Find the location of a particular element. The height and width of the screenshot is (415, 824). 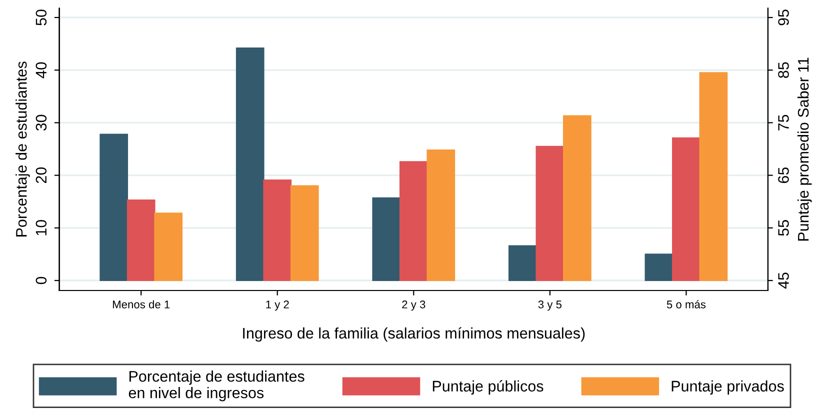

x-tick-label: 3 y 5 is located at coordinates (550, 305).